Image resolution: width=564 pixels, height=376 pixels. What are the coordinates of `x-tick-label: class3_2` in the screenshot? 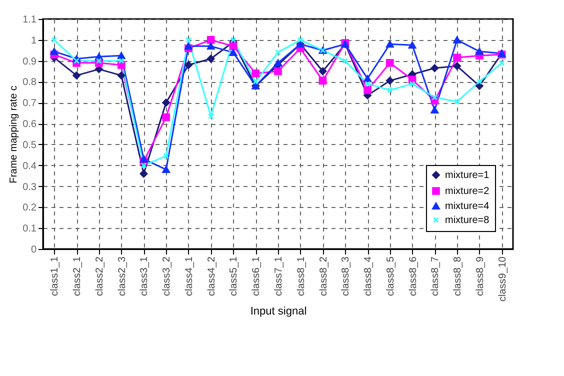 It's located at (167, 276).